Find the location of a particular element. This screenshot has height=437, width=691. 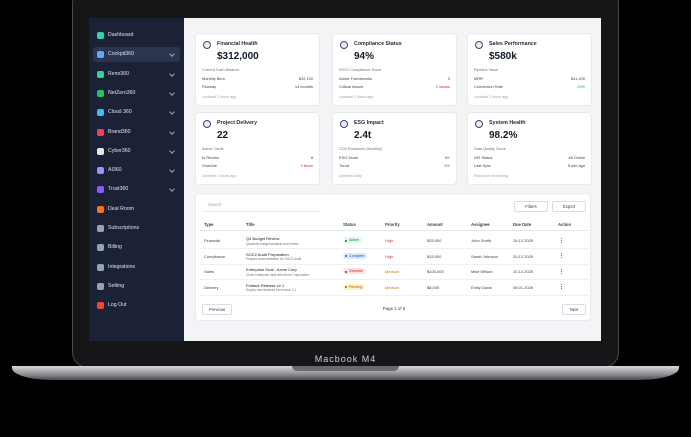

sidebar-label: Trust360 is located at coordinates (118, 189).